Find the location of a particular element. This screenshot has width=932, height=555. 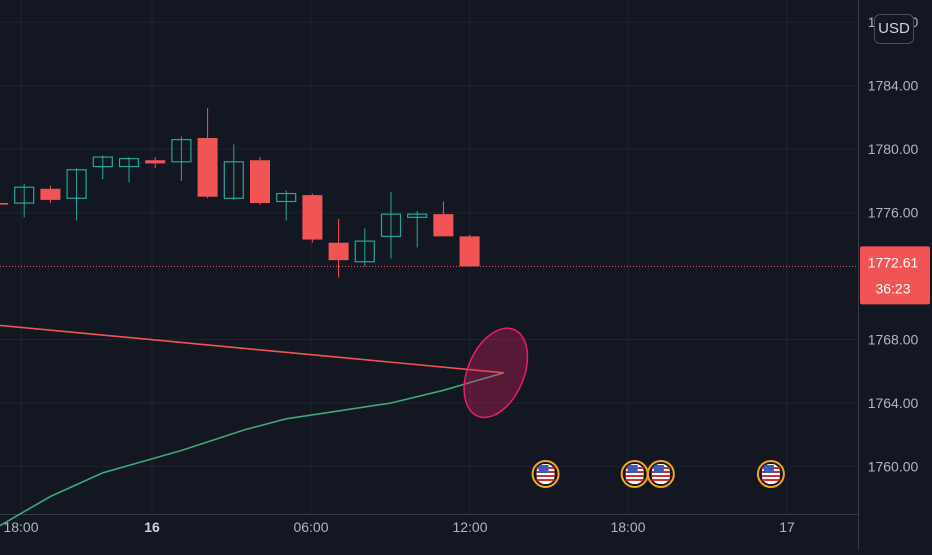

currency-button: USD is located at coordinates (894, 29).